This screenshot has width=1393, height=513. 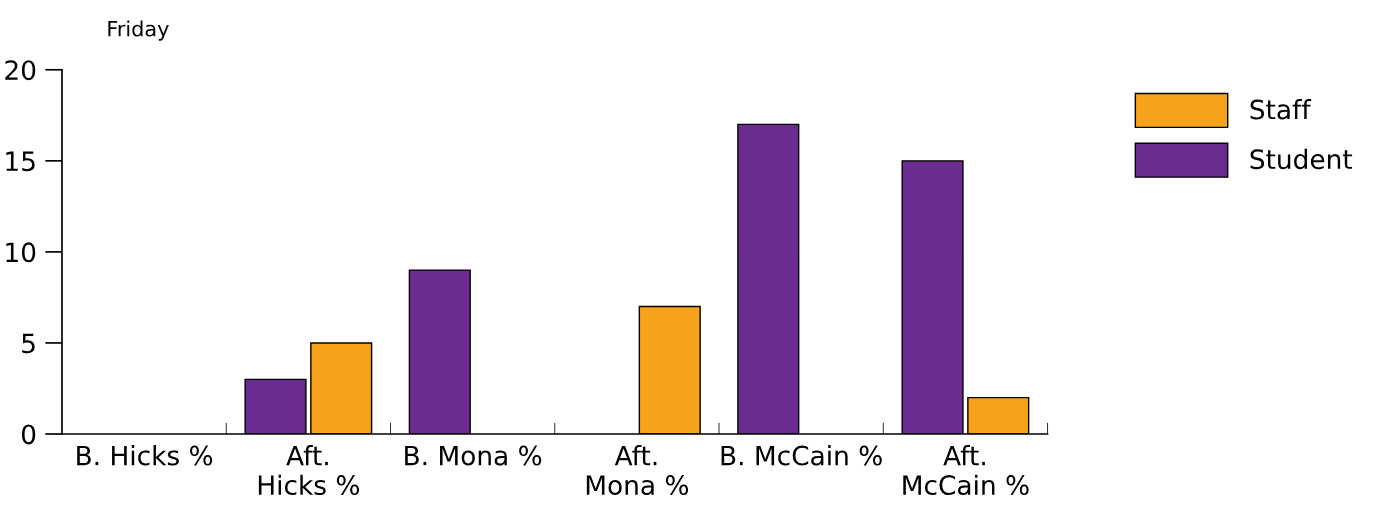 I want to click on legend-label: Student, so click(x=1301, y=159).